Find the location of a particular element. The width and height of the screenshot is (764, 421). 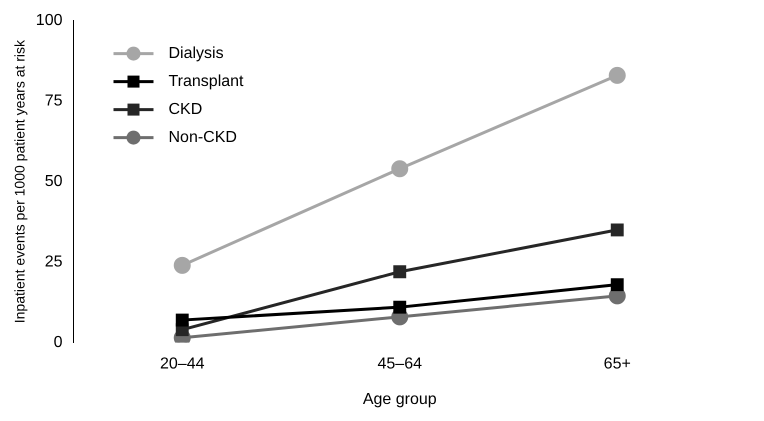

legend-label: Non-CKD is located at coordinates (202, 137).